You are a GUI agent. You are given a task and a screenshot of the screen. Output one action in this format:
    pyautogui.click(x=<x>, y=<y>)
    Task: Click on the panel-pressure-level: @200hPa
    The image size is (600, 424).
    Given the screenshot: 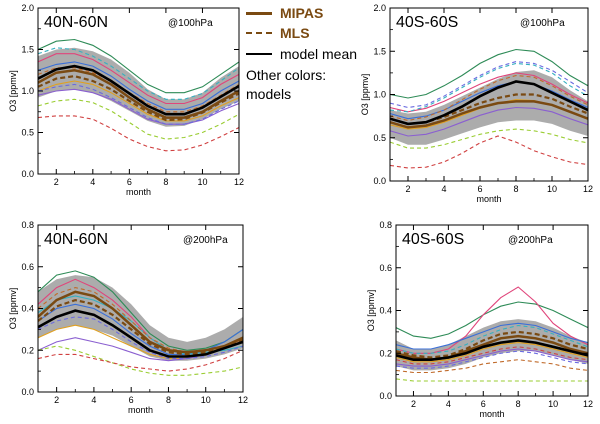 What is the action you would take?
    pyautogui.click(x=205, y=240)
    